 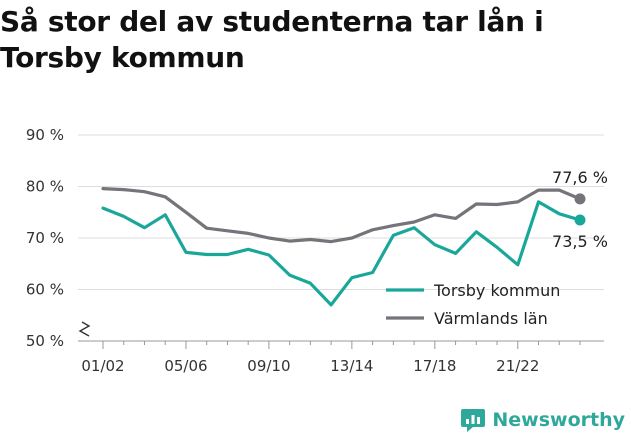 What do you see at coordinates (185, 366) in the screenshot?
I see `x-tick-label: 05/06` at bounding box center [185, 366].